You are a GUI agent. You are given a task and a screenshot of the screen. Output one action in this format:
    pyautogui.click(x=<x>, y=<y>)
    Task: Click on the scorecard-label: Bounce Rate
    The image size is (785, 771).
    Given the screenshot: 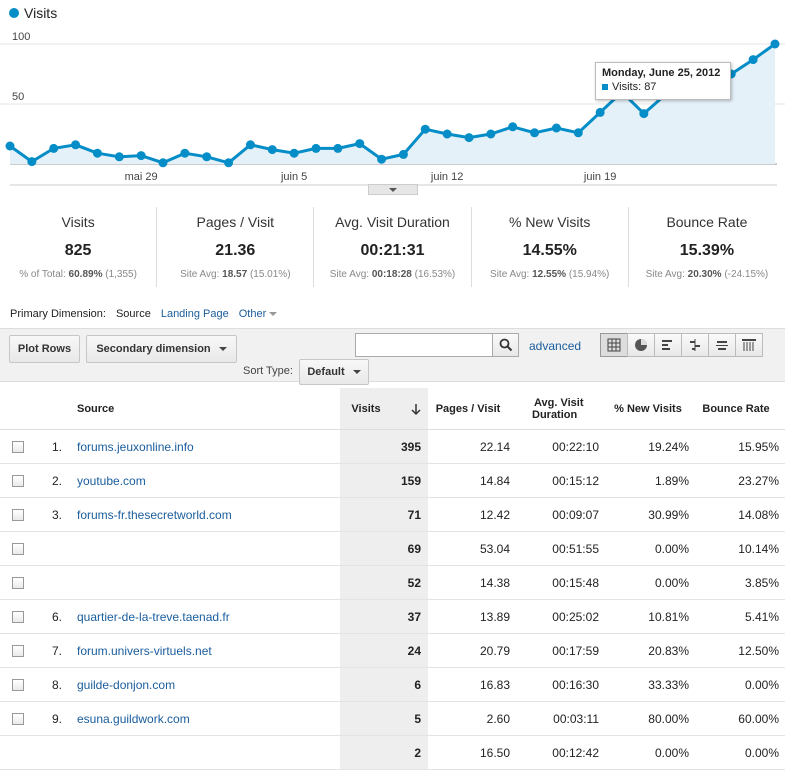 What is the action you would take?
    pyautogui.click(x=707, y=222)
    